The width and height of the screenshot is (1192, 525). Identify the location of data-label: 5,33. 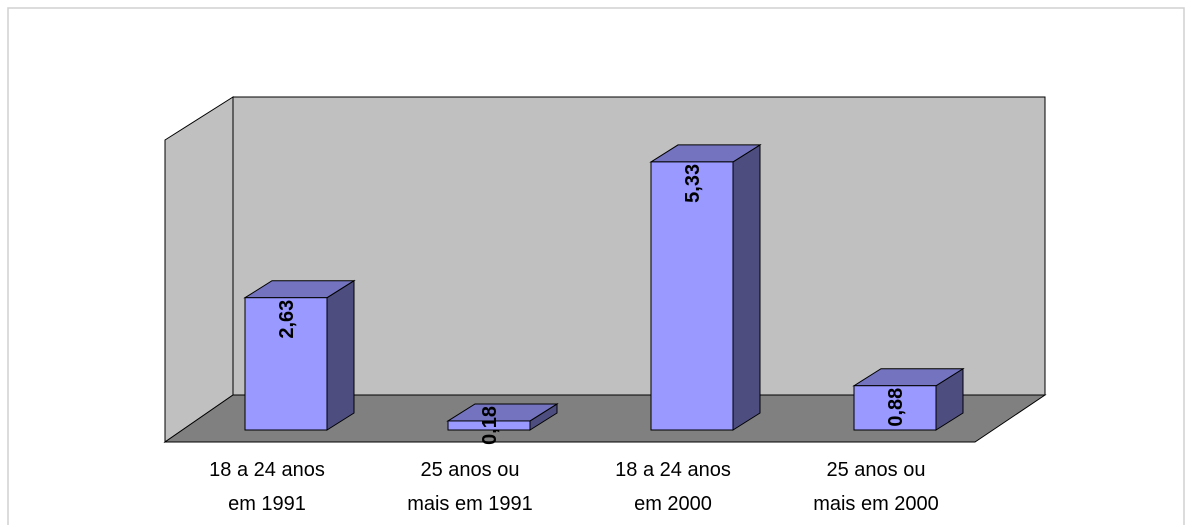
(693, 183).